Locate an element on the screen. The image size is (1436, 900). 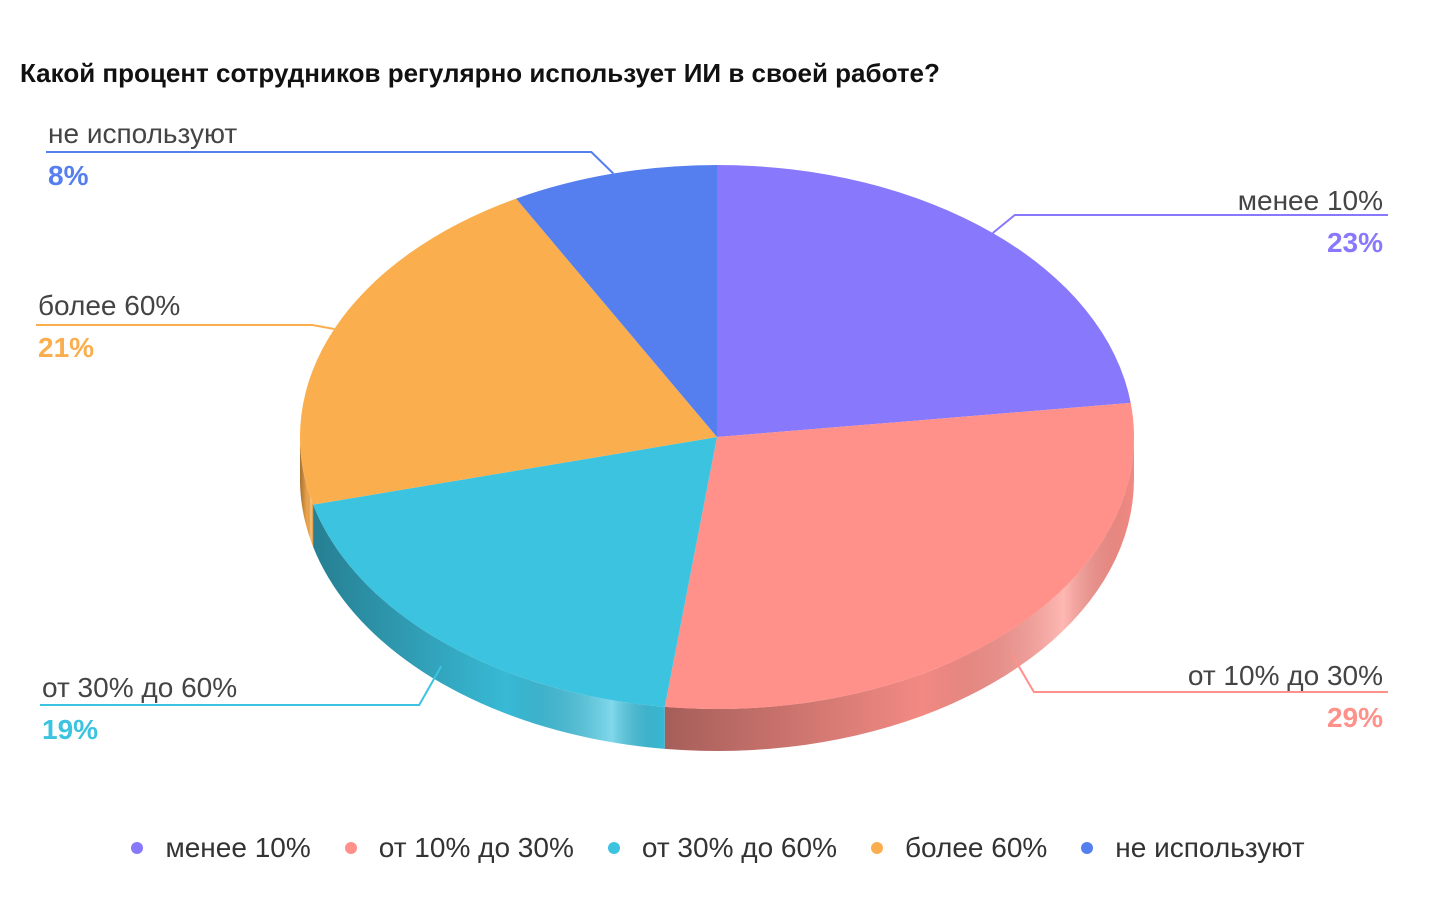
slice-label: не используют is located at coordinates (142, 133).